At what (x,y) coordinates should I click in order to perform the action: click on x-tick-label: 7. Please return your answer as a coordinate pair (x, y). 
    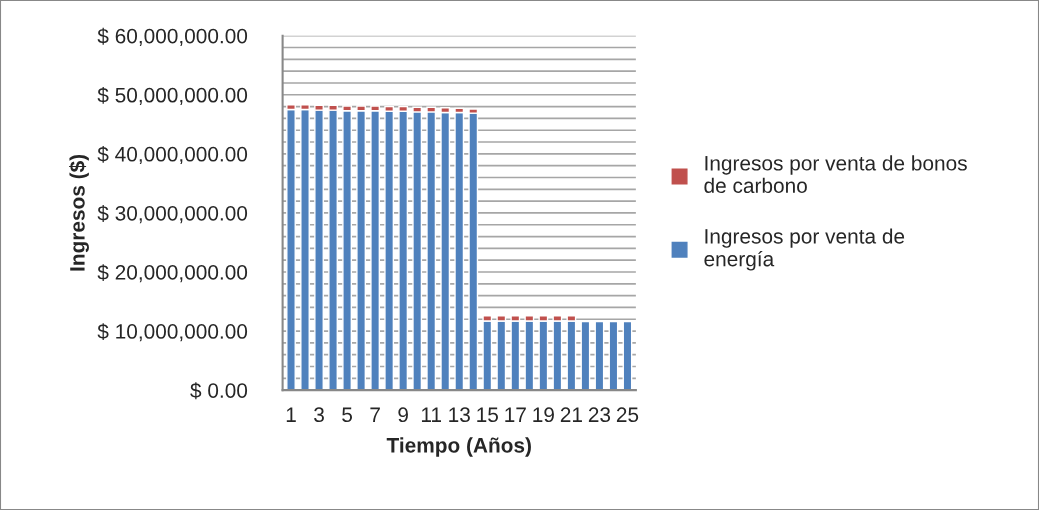
    Looking at the image, I should click on (375, 414).